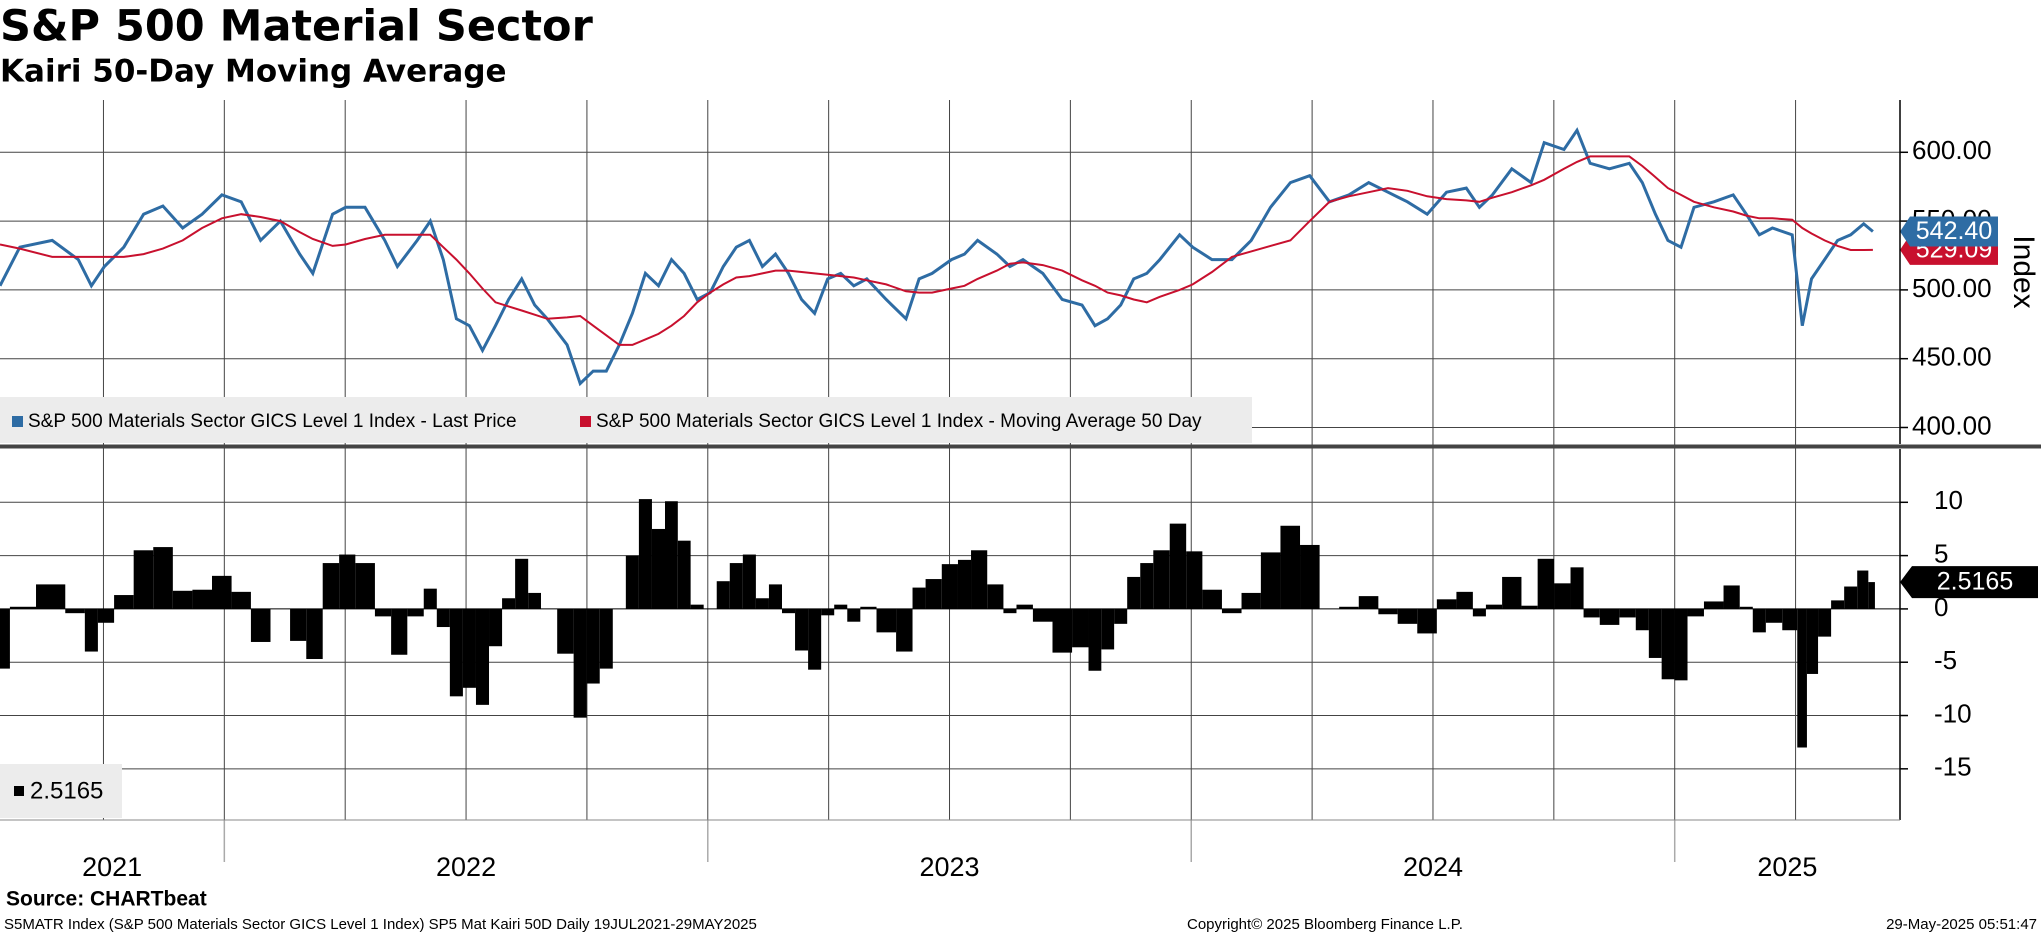 The width and height of the screenshot is (2041, 936). I want to click on legend-label: 2.5165, so click(66, 790).